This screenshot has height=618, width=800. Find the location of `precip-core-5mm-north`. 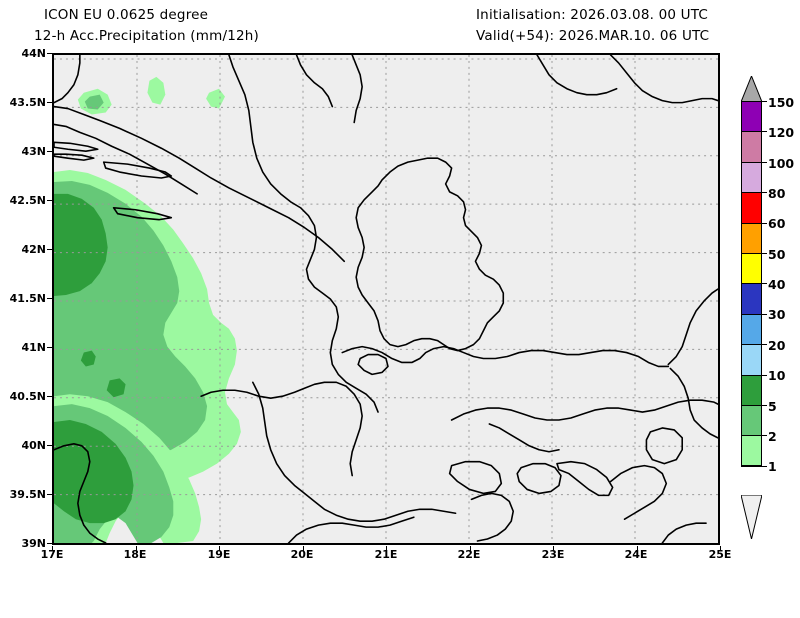

precip-core-5mm-north is located at coordinates (81, 245).